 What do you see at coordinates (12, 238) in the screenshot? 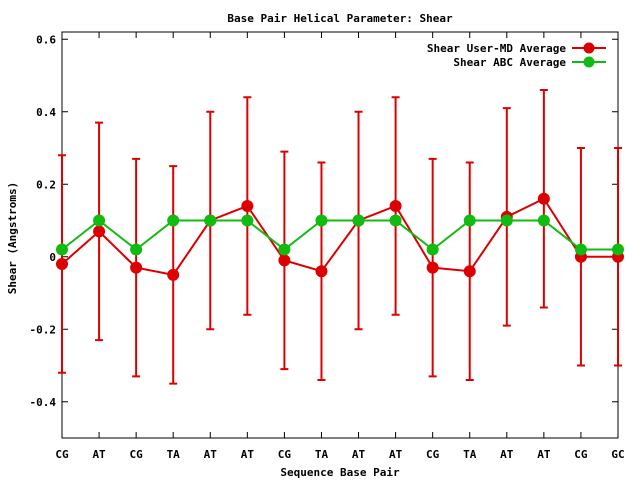
I see `y-axis-label: Shear (Angstroms)` at bounding box center [12, 238].